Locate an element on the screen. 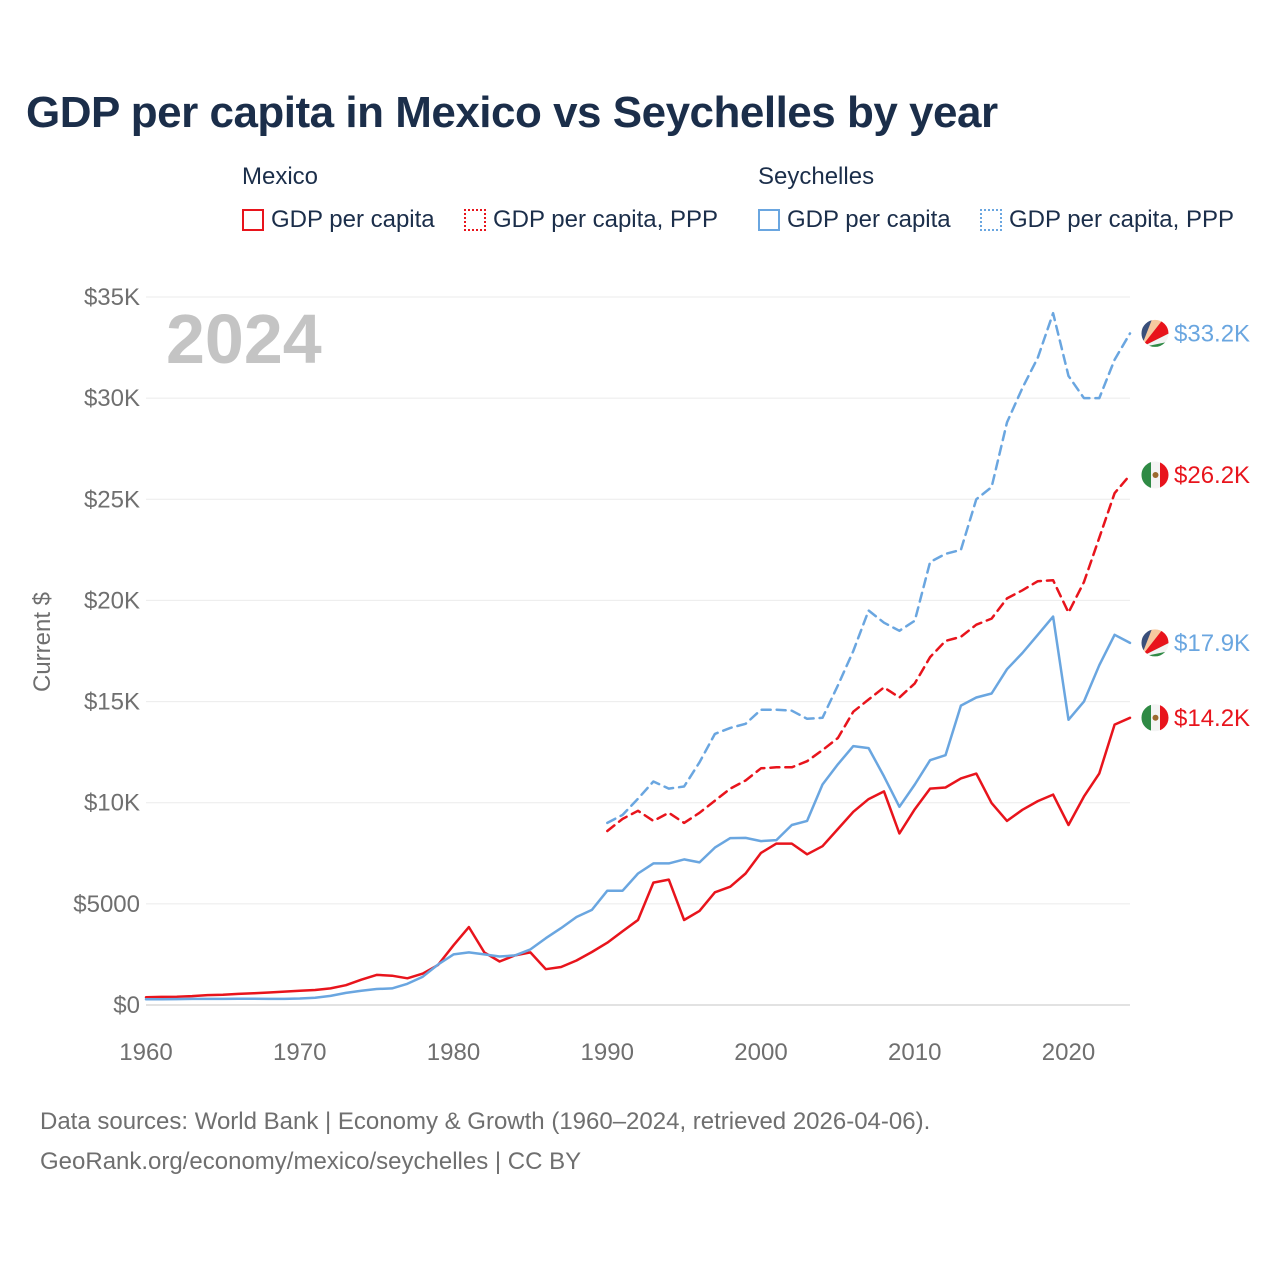 The width and height of the screenshot is (1280, 1280). end-value-label: $26.2K is located at coordinates (1212, 475).